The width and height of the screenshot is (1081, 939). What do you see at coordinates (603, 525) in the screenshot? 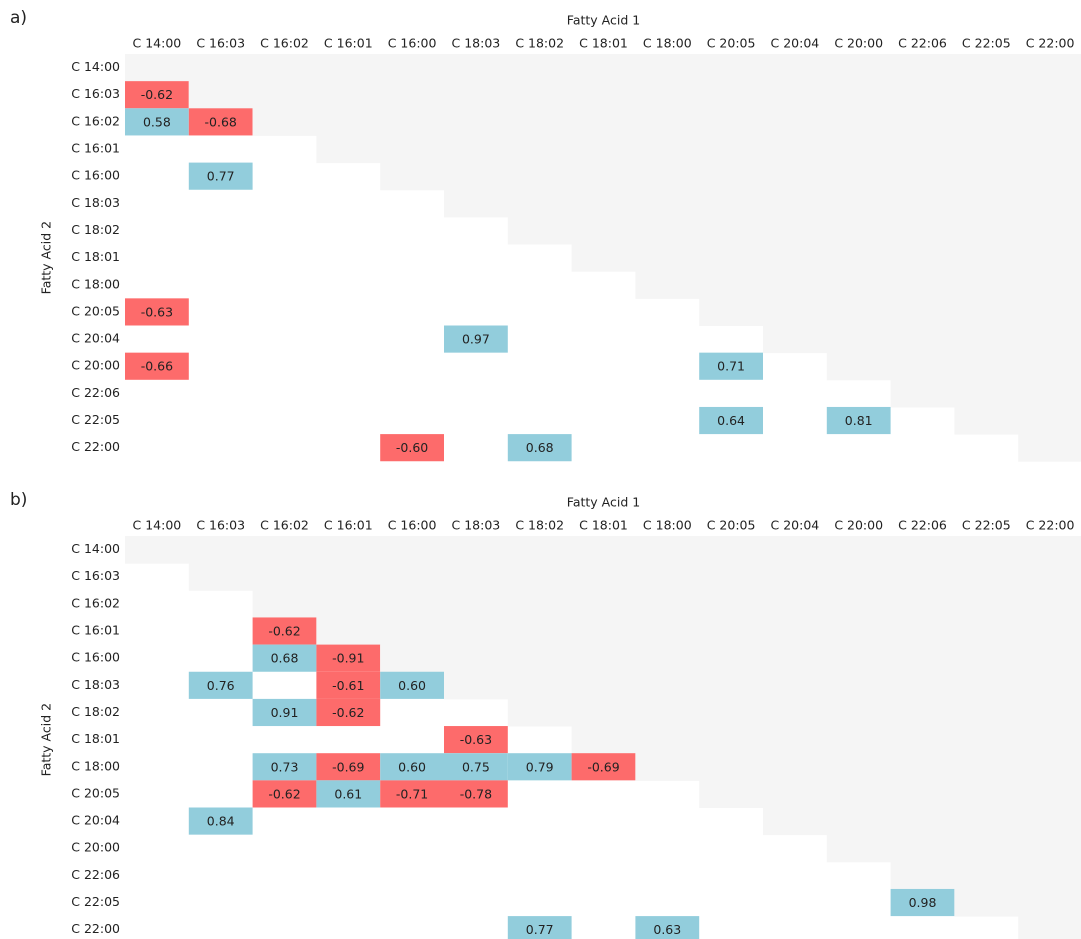
I see `x-tick-label: C 18:01` at bounding box center [603, 525].